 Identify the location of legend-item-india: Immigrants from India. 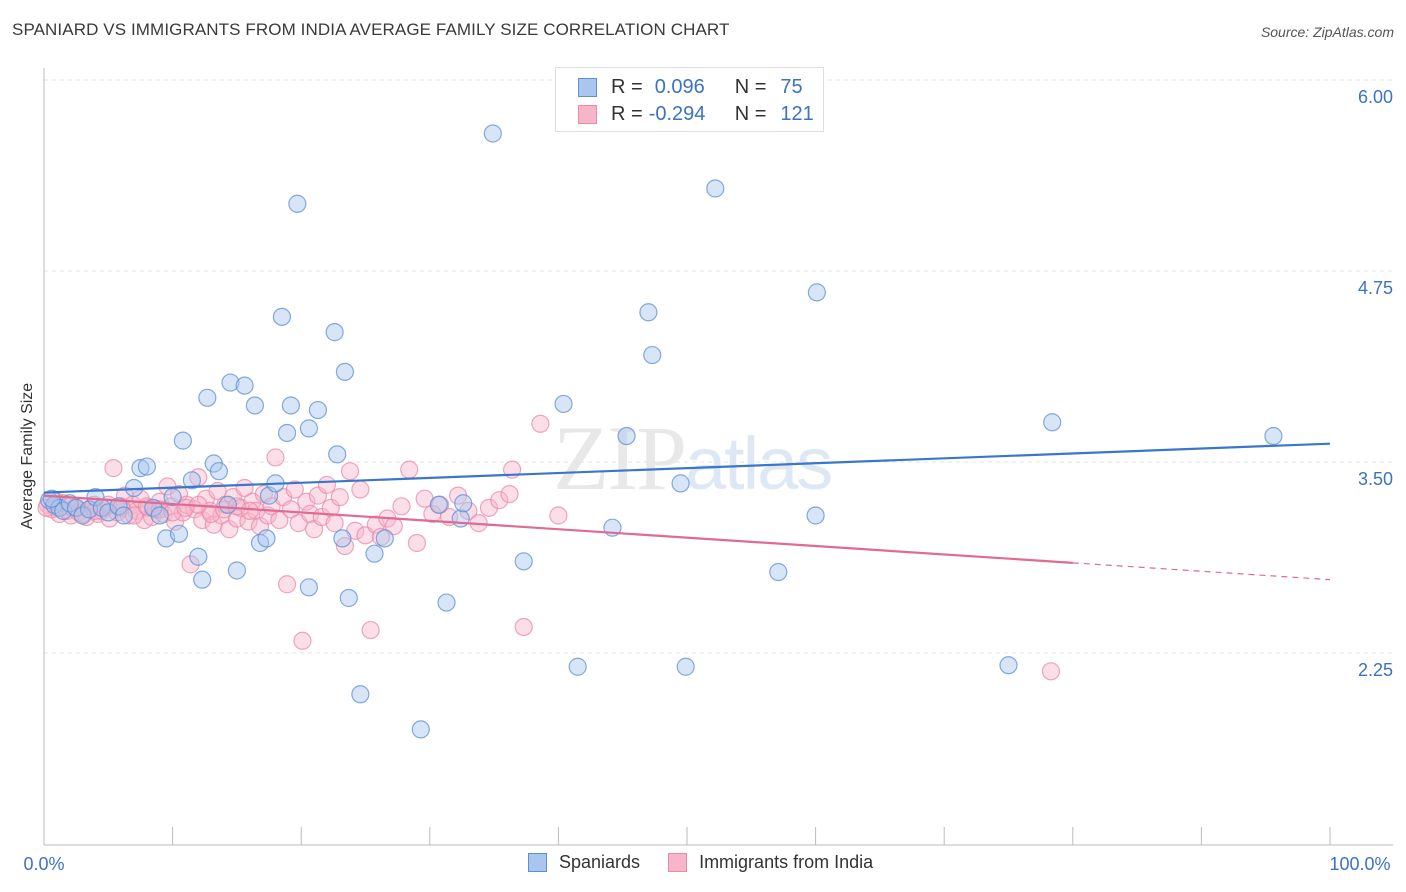
(770, 862).